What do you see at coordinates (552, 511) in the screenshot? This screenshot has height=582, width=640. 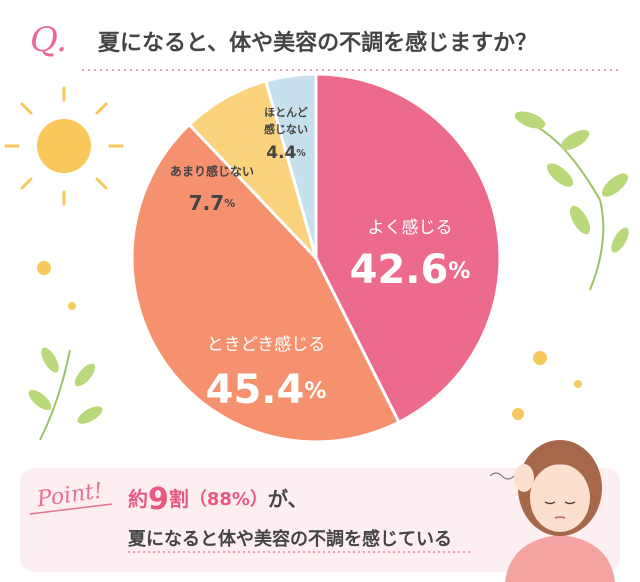 I see `woman-illustration` at bounding box center [552, 511].